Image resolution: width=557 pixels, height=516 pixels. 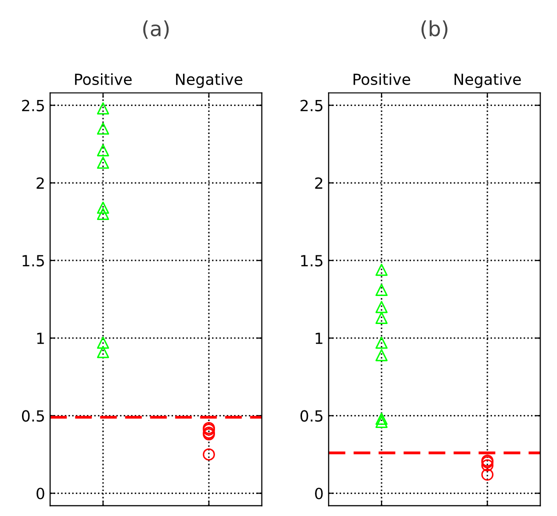 What do you see at coordinates (435, 29) in the screenshot?
I see `chart-title: (b)` at bounding box center [435, 29].